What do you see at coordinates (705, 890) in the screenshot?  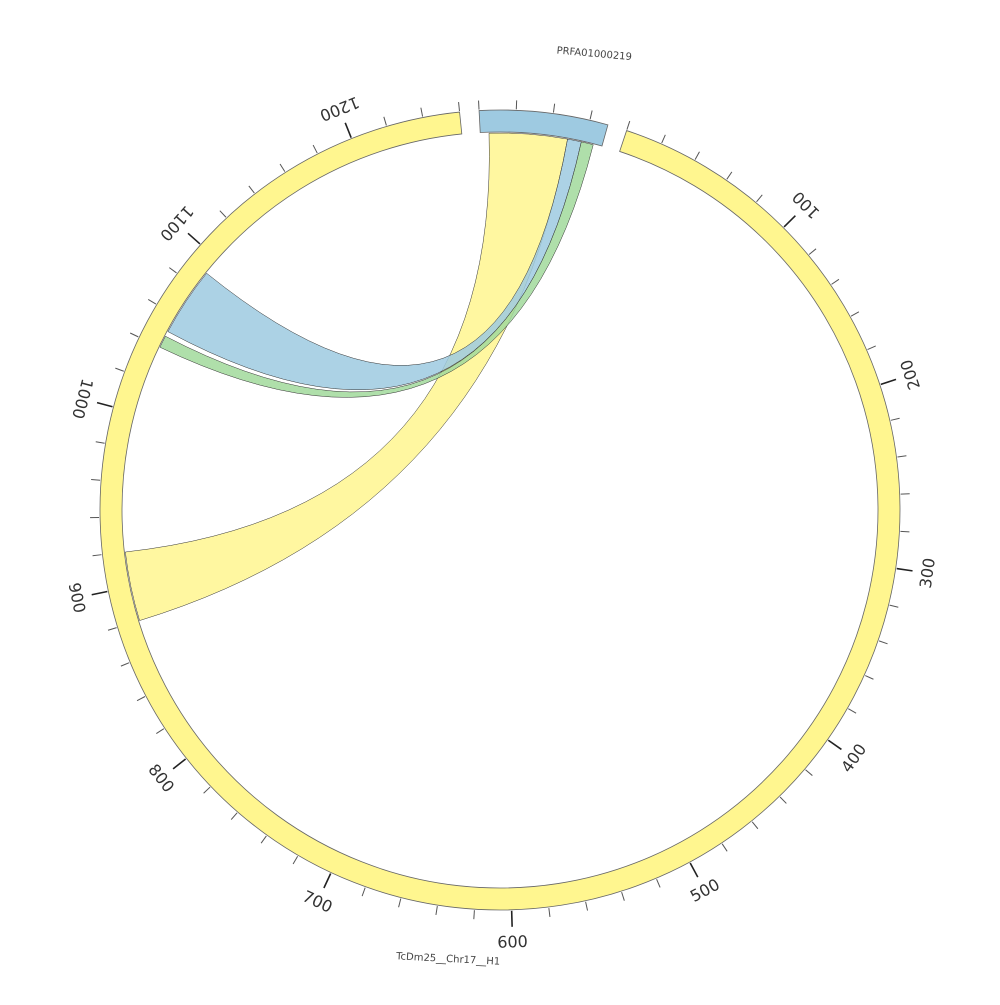 I see `tick-label: 500` at bounding box center [705, 890].